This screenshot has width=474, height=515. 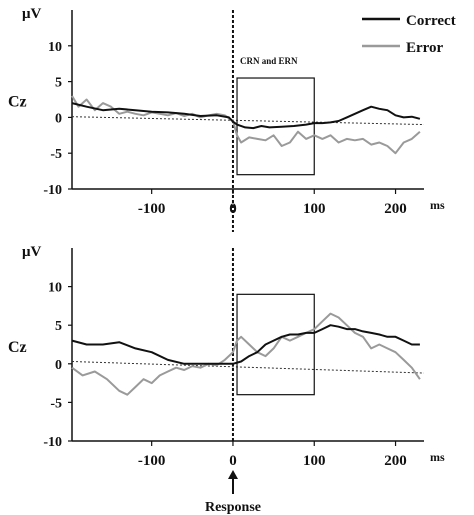 I want to click on legend: Correct Error, so click(x=409, y=34).